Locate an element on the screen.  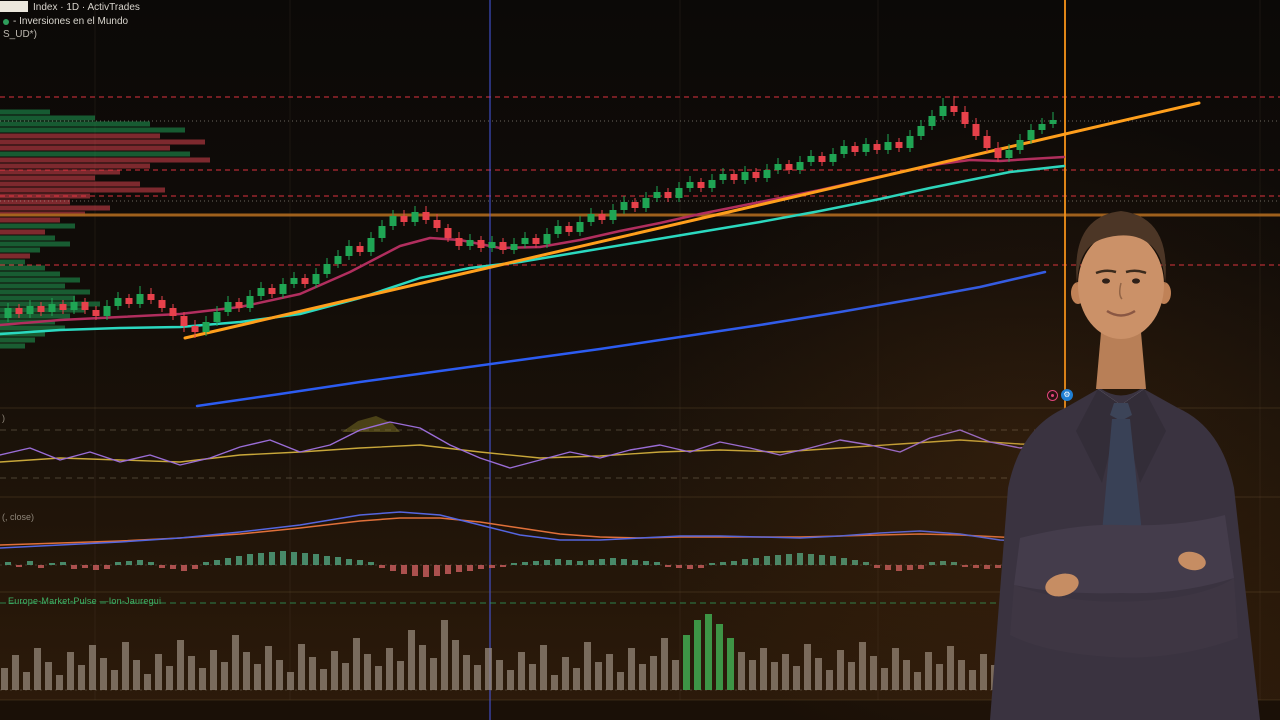
nose is located at coordinates (1120, 291).